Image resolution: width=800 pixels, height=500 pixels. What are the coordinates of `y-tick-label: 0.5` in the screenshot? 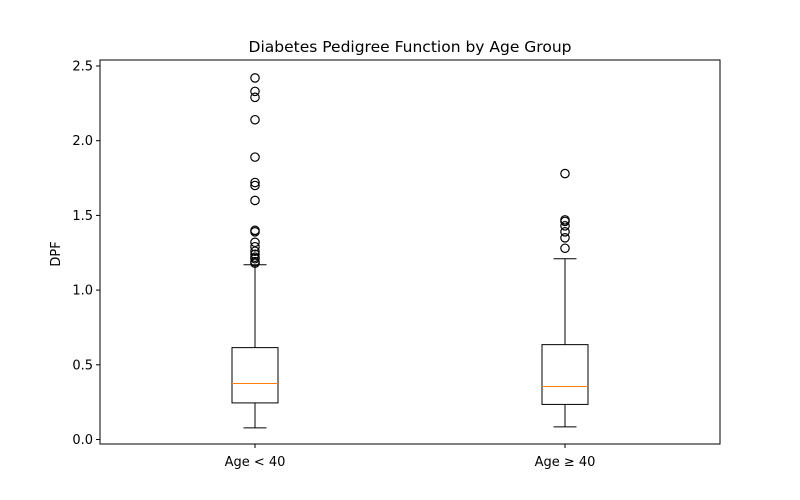 It's located at (82, 365).